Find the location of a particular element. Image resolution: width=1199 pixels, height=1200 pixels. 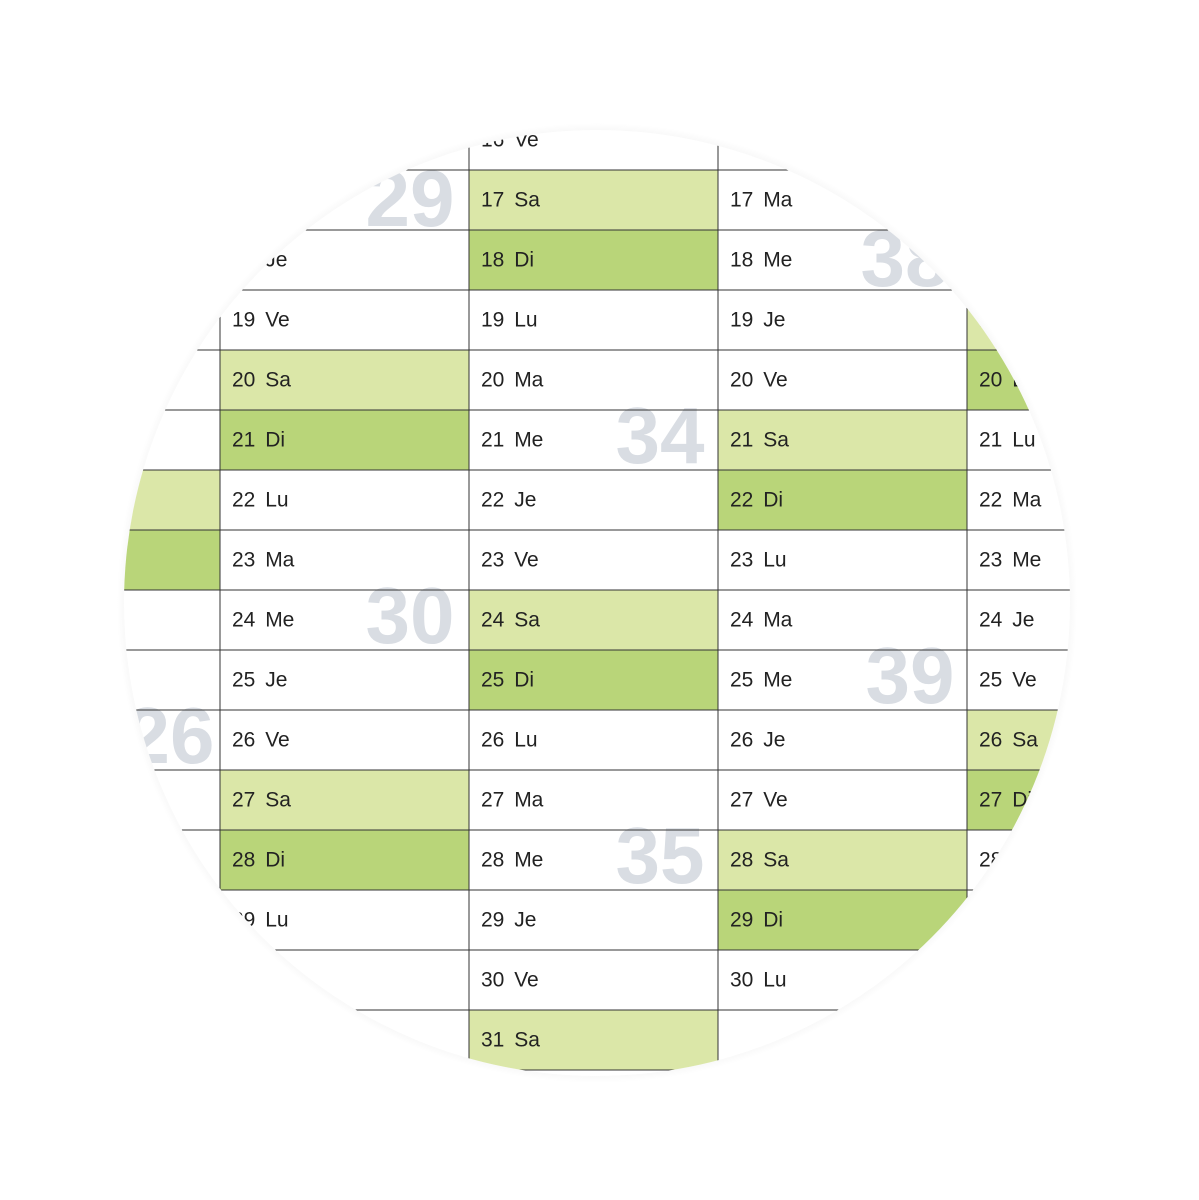

day-label: 25 Ve is located at coordinates (1008, 680).